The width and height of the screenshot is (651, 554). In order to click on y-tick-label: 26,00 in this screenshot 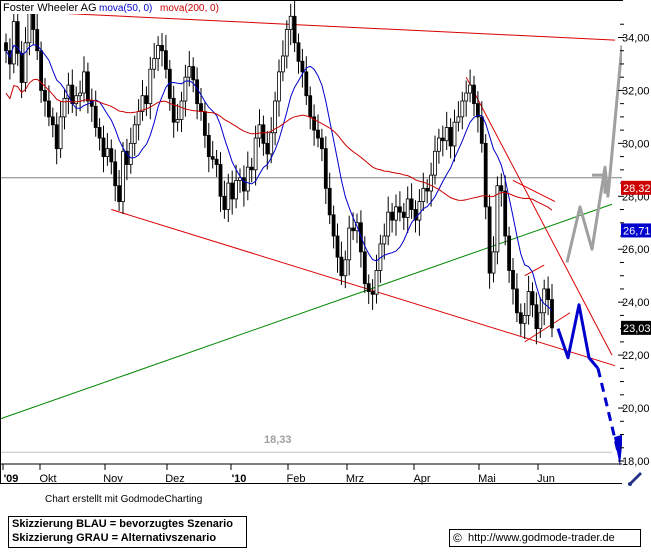, I will do `click(636, 250)`.